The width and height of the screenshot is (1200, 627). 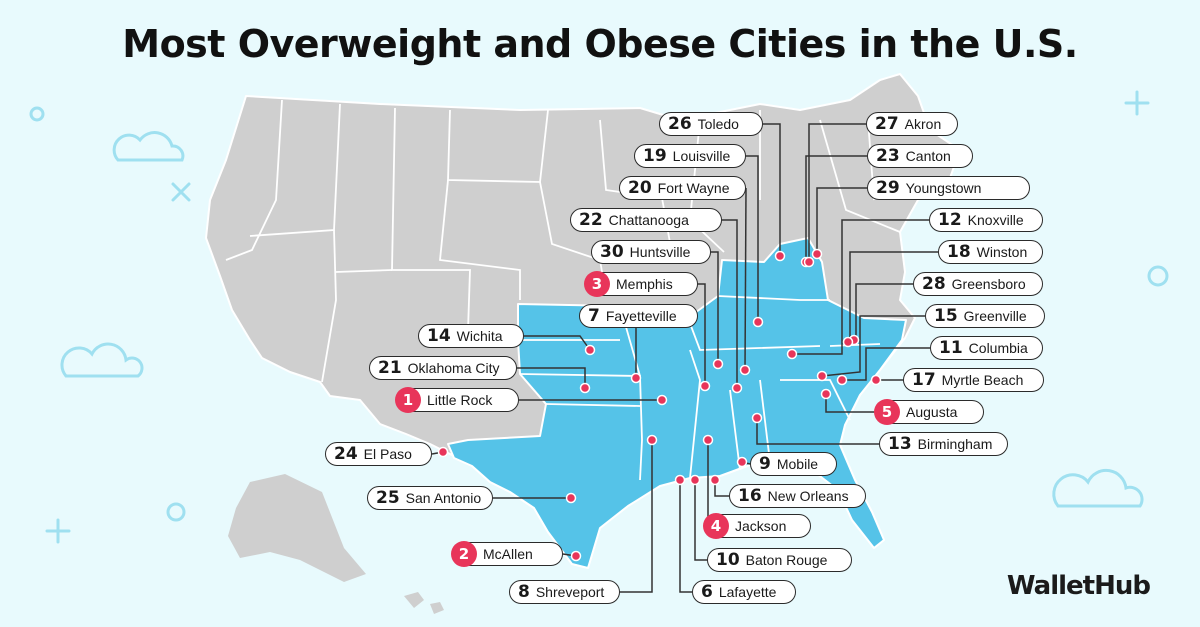 I want to click on city-label-el-paso: 24 El Paso, so click(x=378, y=454).